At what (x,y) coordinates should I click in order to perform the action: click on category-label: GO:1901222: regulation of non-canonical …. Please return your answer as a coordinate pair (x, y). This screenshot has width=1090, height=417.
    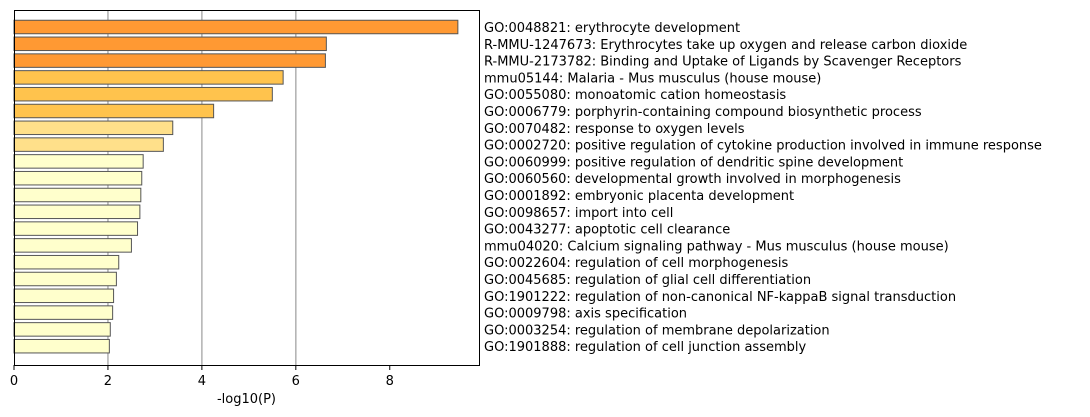
    Looking at the image, I should click on (720, 297).